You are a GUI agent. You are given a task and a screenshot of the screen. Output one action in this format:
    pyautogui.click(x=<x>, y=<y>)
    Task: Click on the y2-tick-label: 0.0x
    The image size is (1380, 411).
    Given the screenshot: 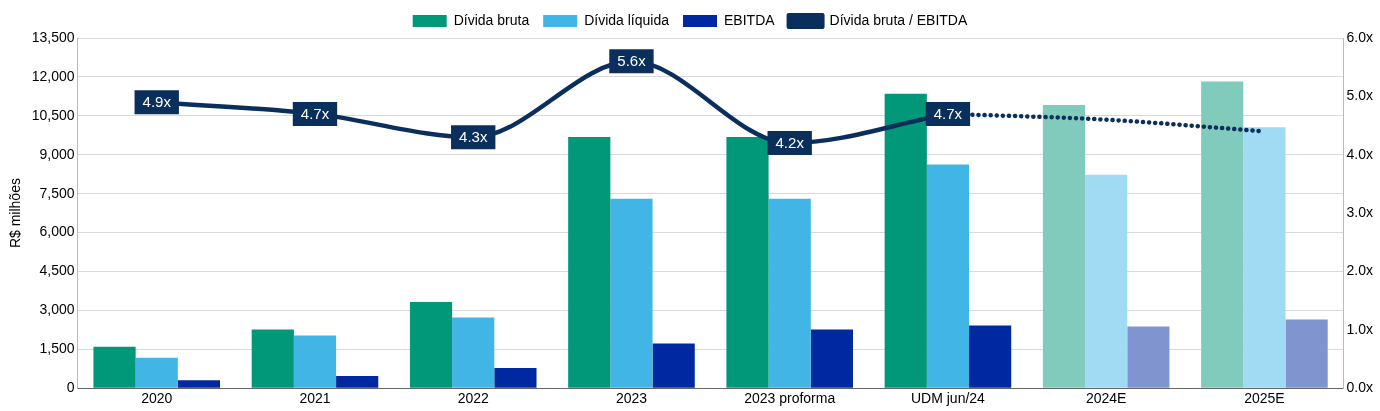 What is the action you would take?
    pyautogui.click(x=1360, y=387)
    